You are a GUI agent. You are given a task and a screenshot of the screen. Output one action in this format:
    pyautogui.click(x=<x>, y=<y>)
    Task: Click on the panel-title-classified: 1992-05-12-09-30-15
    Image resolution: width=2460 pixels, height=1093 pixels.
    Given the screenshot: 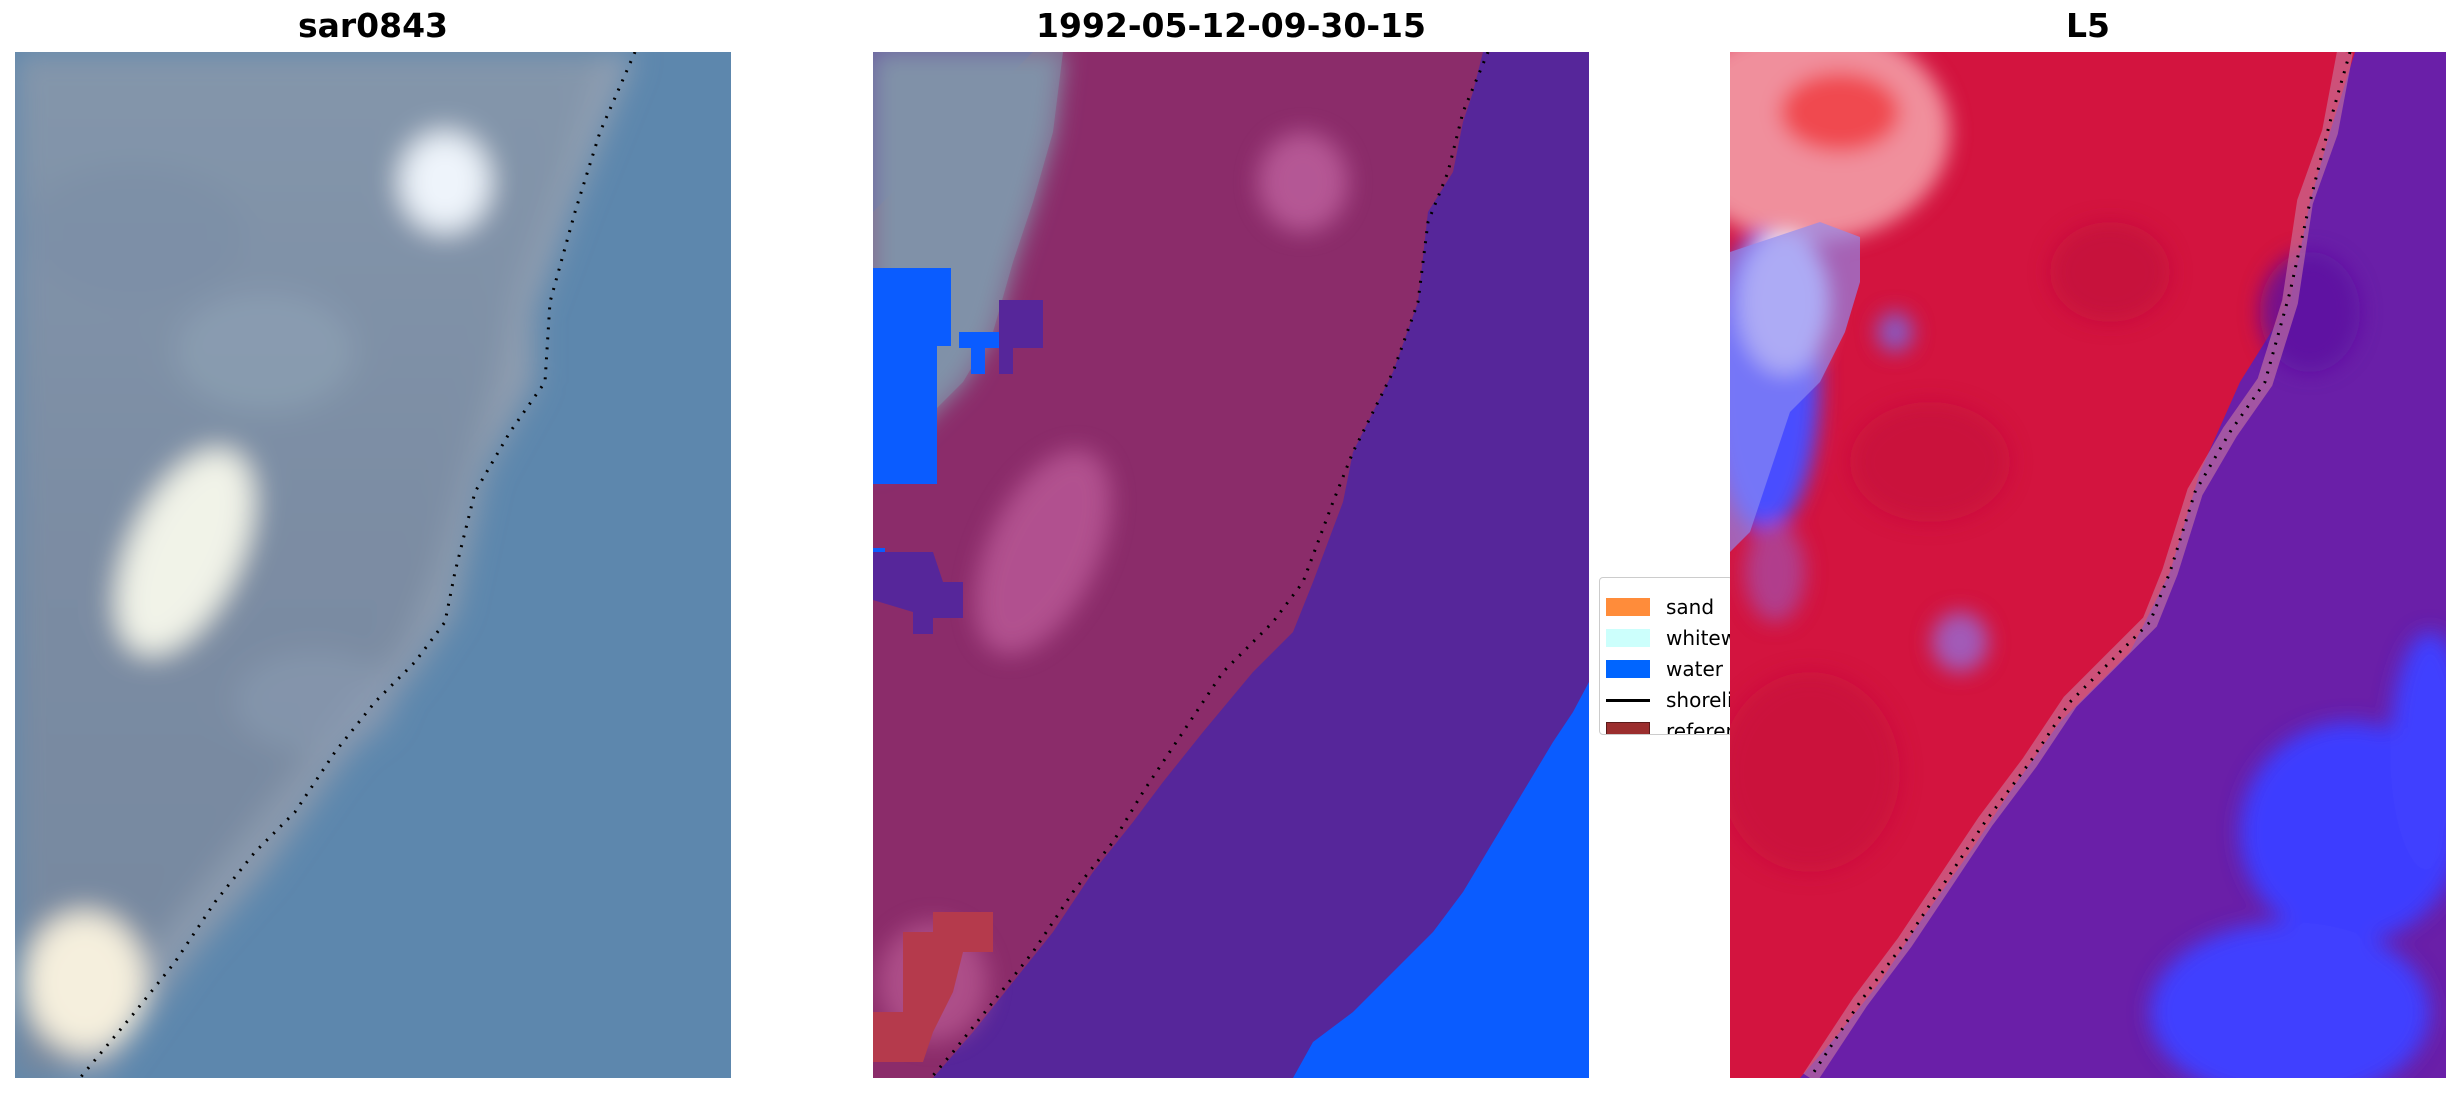 What is the action you would take?
    pyautogui.click(x=1231, y=25)
    